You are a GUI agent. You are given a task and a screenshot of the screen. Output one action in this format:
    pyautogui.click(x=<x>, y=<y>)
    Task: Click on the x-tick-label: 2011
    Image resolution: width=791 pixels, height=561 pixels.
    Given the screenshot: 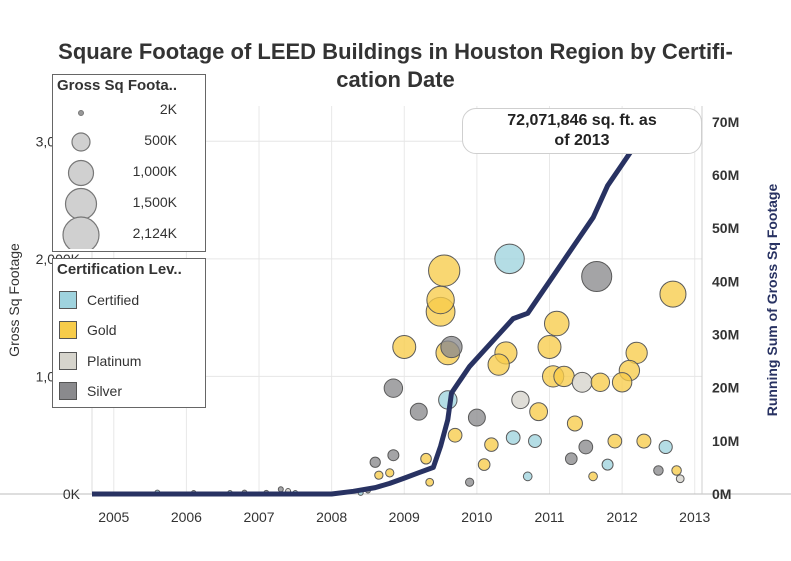 What is the action you would take?
    pyautogui.click(x=549, y=517)
    